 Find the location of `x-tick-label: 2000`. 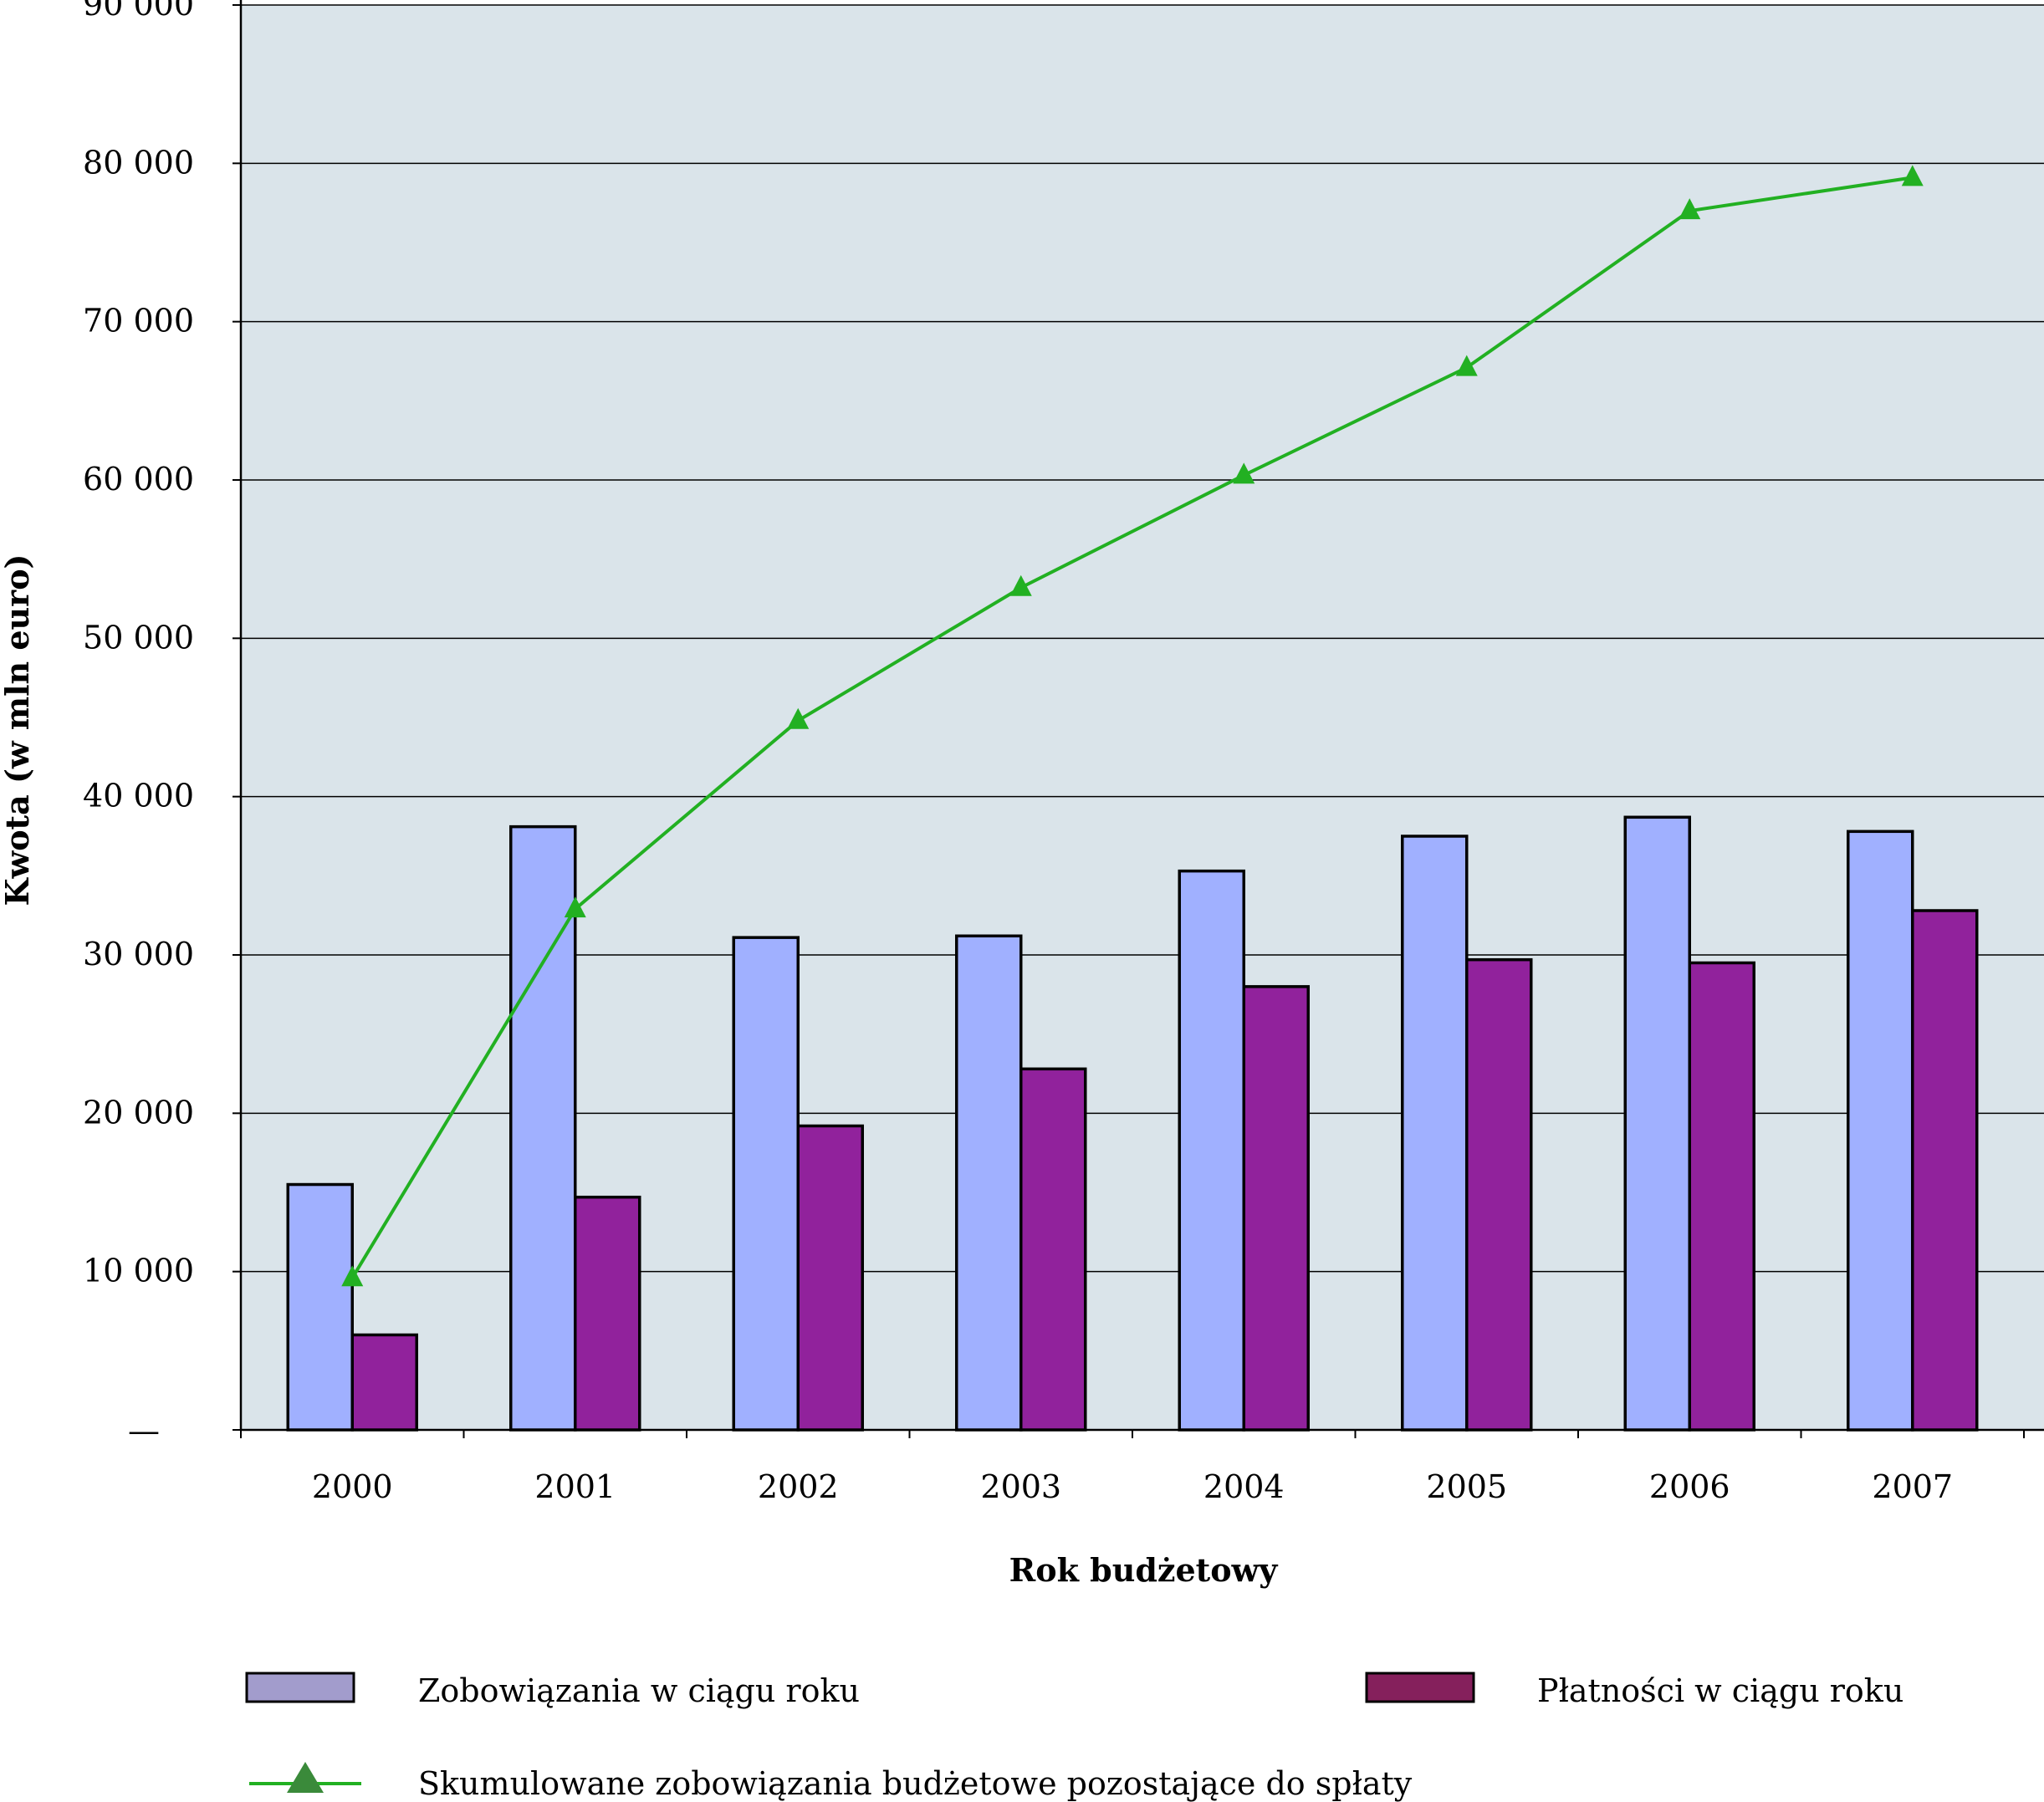

x-tick-label: 2000 is located at coordinates (352, 1486).